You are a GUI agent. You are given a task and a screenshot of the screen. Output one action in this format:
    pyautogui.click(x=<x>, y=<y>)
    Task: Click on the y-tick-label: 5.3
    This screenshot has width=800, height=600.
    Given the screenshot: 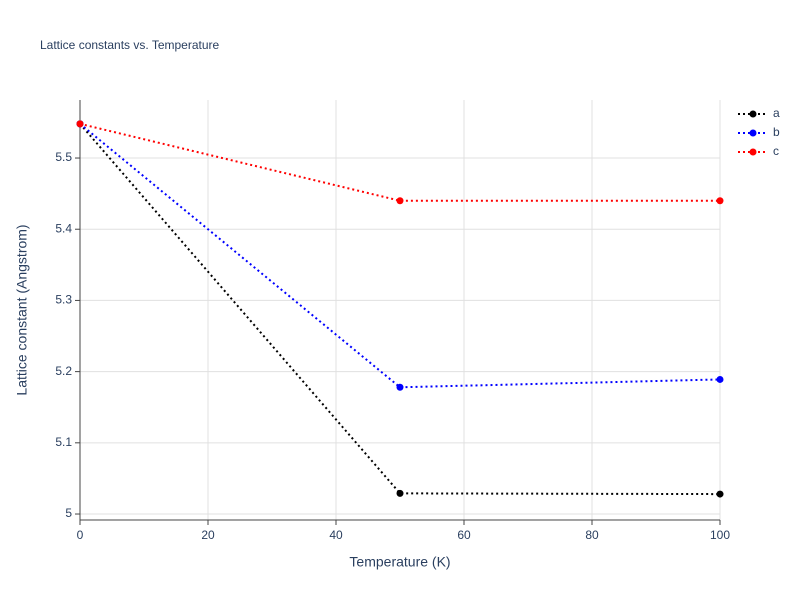 What is the action you would take?
    pyautogui.click(x=63, y=300)
    